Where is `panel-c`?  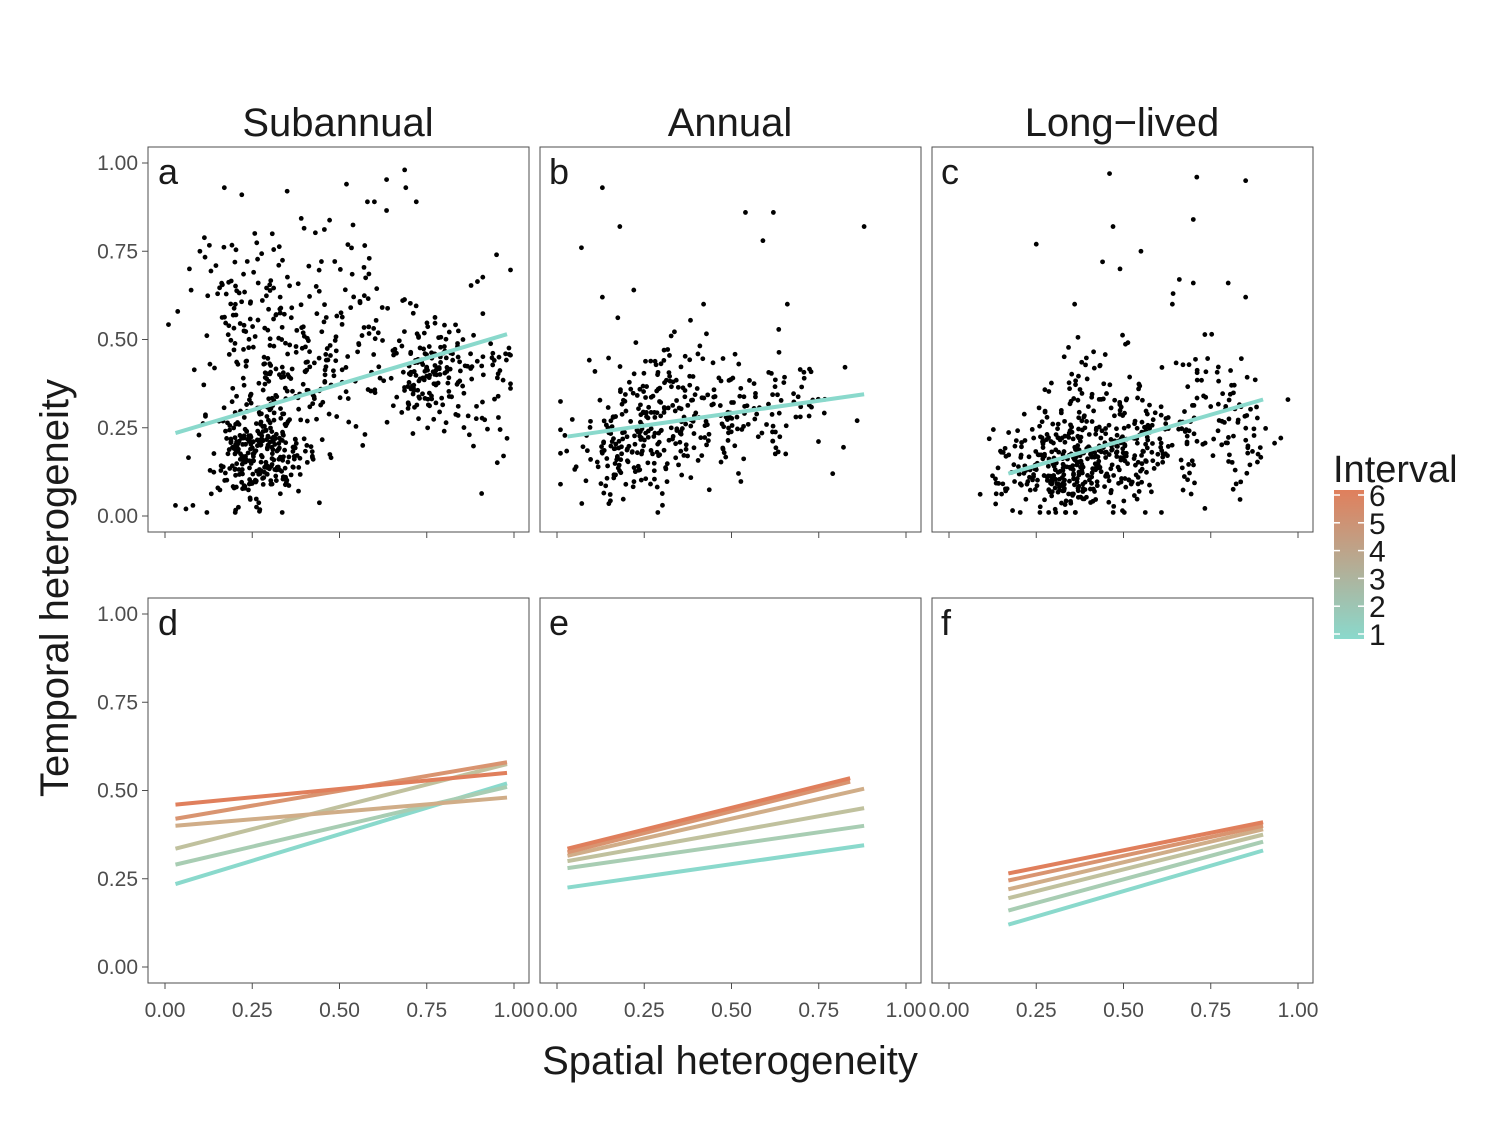 panel-c is located at coordinates (1122, 342).